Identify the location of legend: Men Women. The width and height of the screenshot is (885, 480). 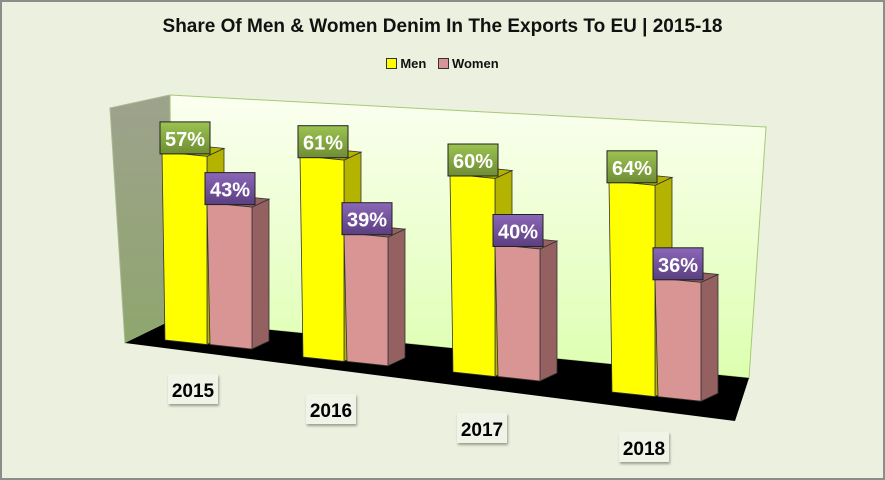
(442, 64).